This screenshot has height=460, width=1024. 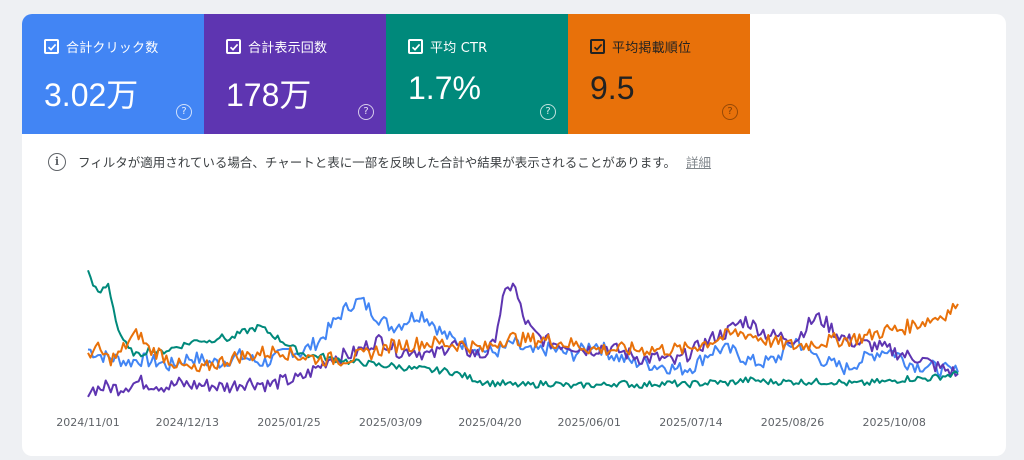 What do you see at coordinates (288, 48) in the screenshot?
I see `metric-label: 合計表示回数` at bounding box center [288, 48].